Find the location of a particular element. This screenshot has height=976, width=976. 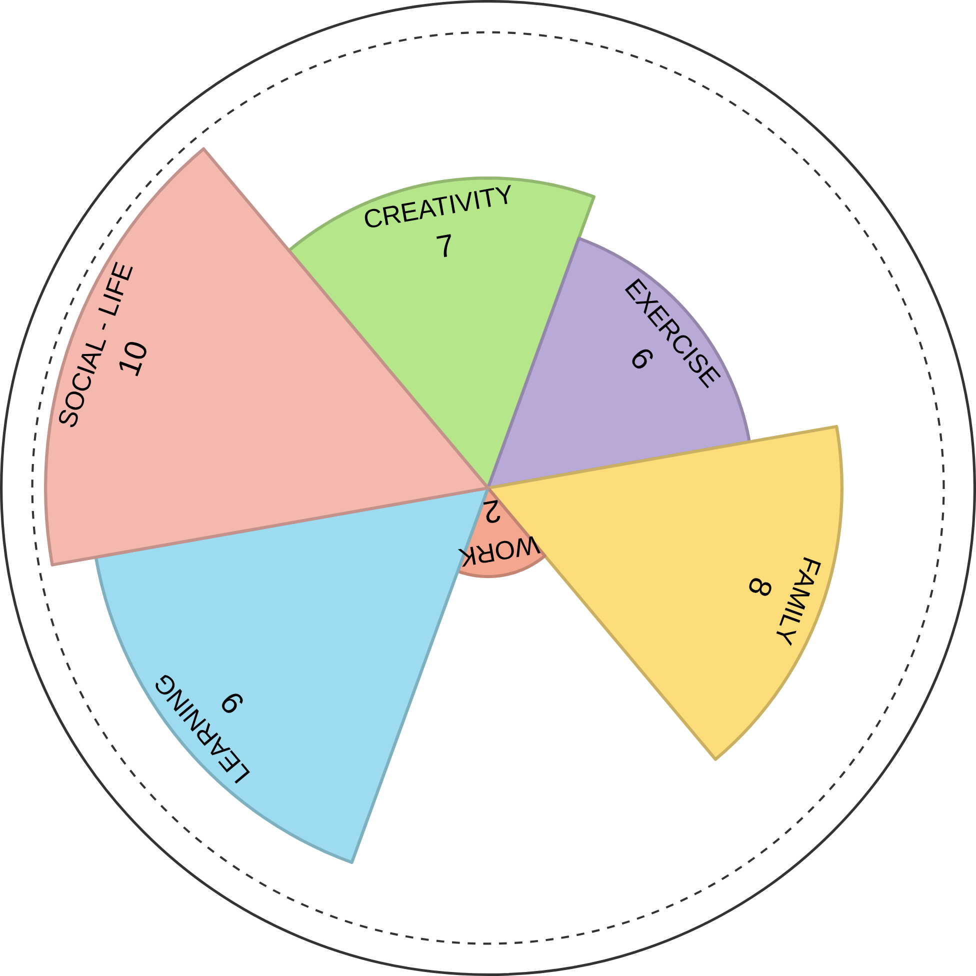

data-label: 7 is located at coordinates (443, 246).